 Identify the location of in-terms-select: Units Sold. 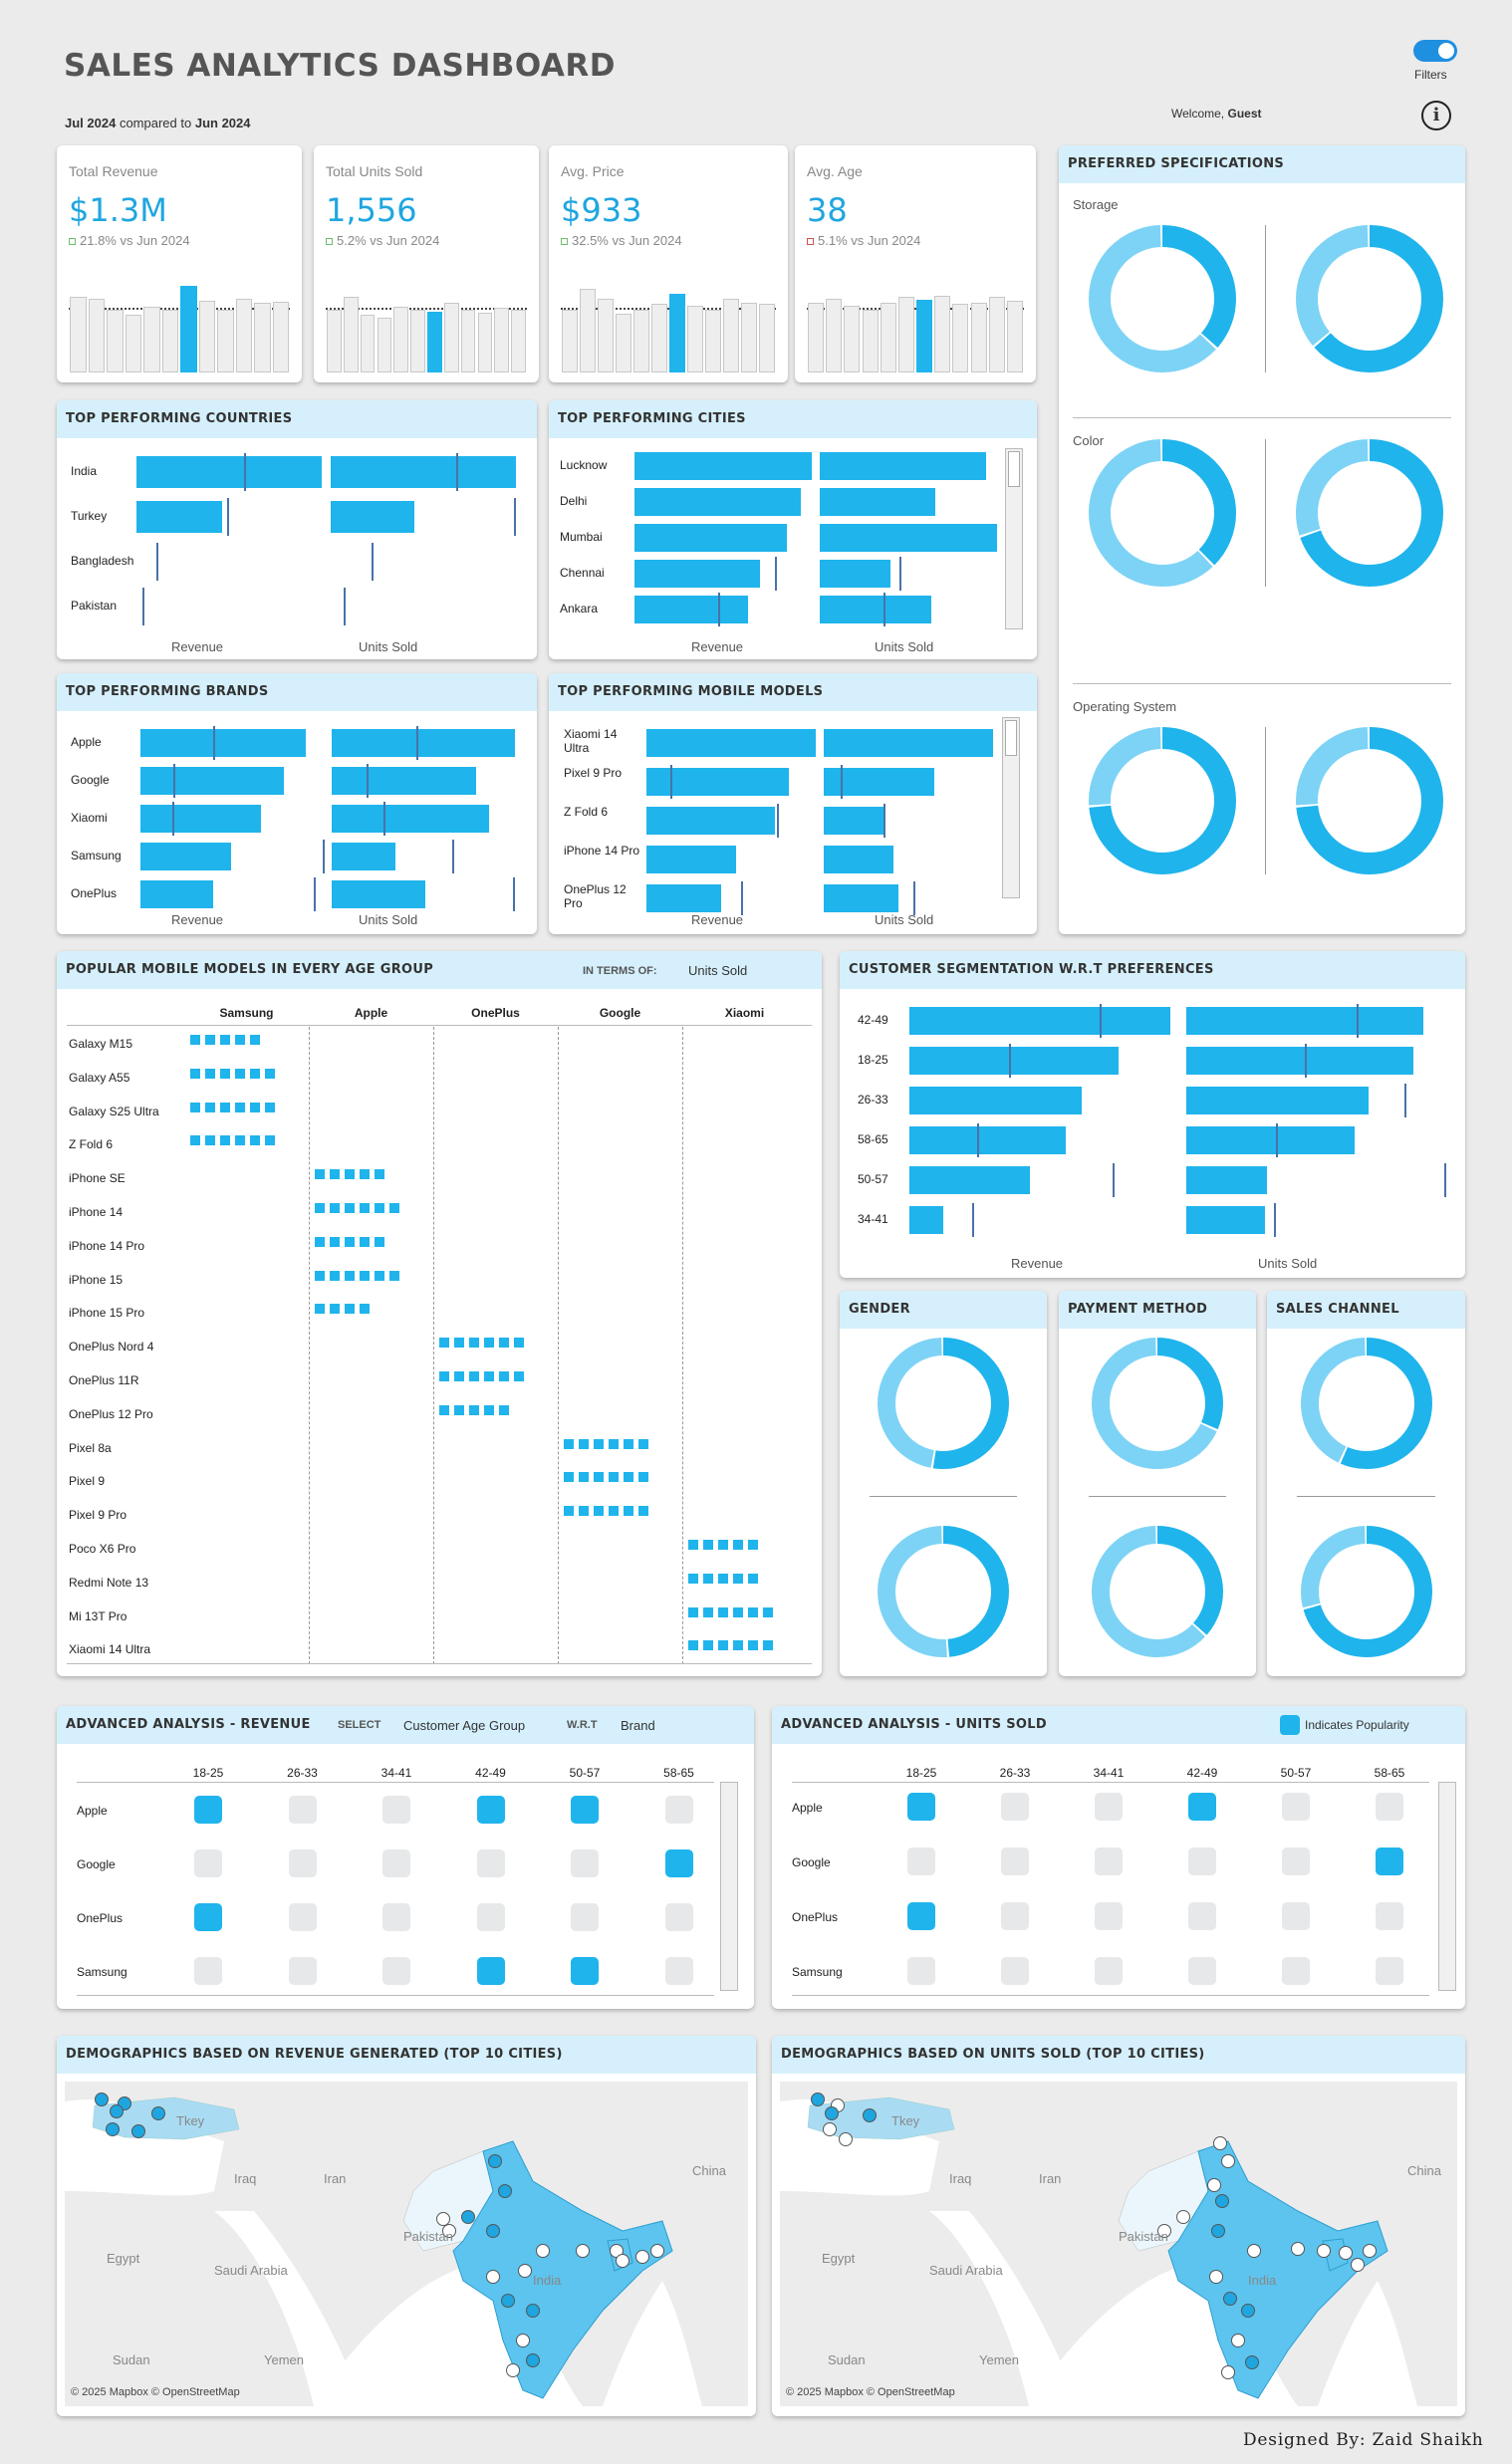
(718, 970).